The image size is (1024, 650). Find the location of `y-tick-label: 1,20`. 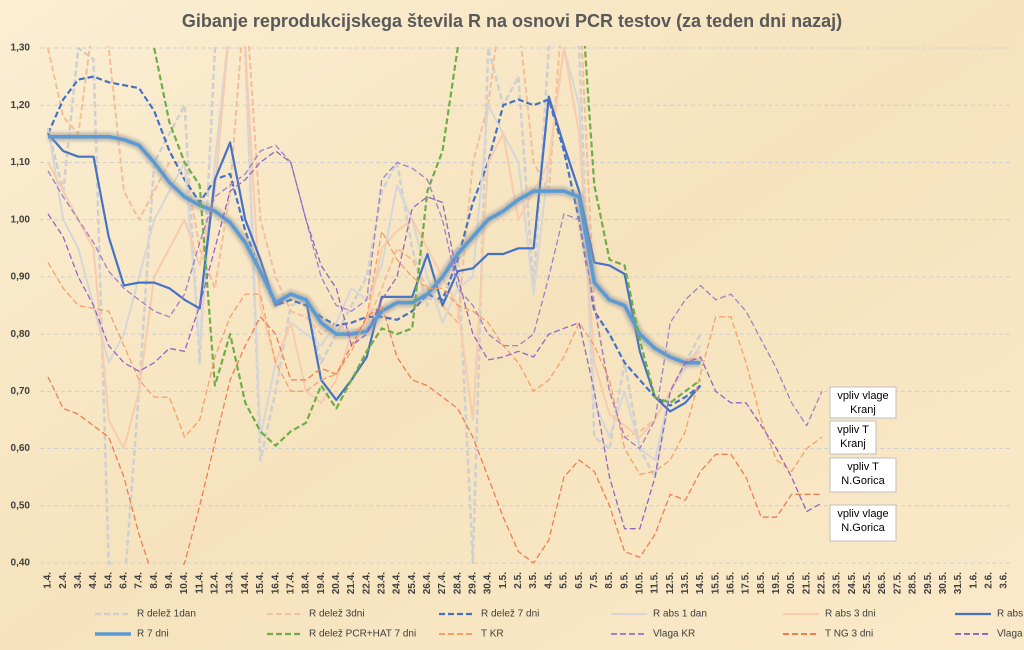

y-tick-label: 1,20 is located at coordinates (21, 105).